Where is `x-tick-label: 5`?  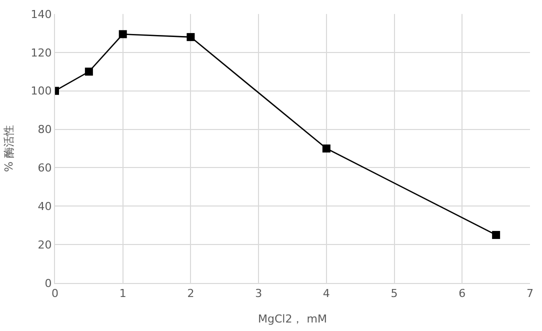 x-tick-label: 5 is located at coordinates (394, 293).